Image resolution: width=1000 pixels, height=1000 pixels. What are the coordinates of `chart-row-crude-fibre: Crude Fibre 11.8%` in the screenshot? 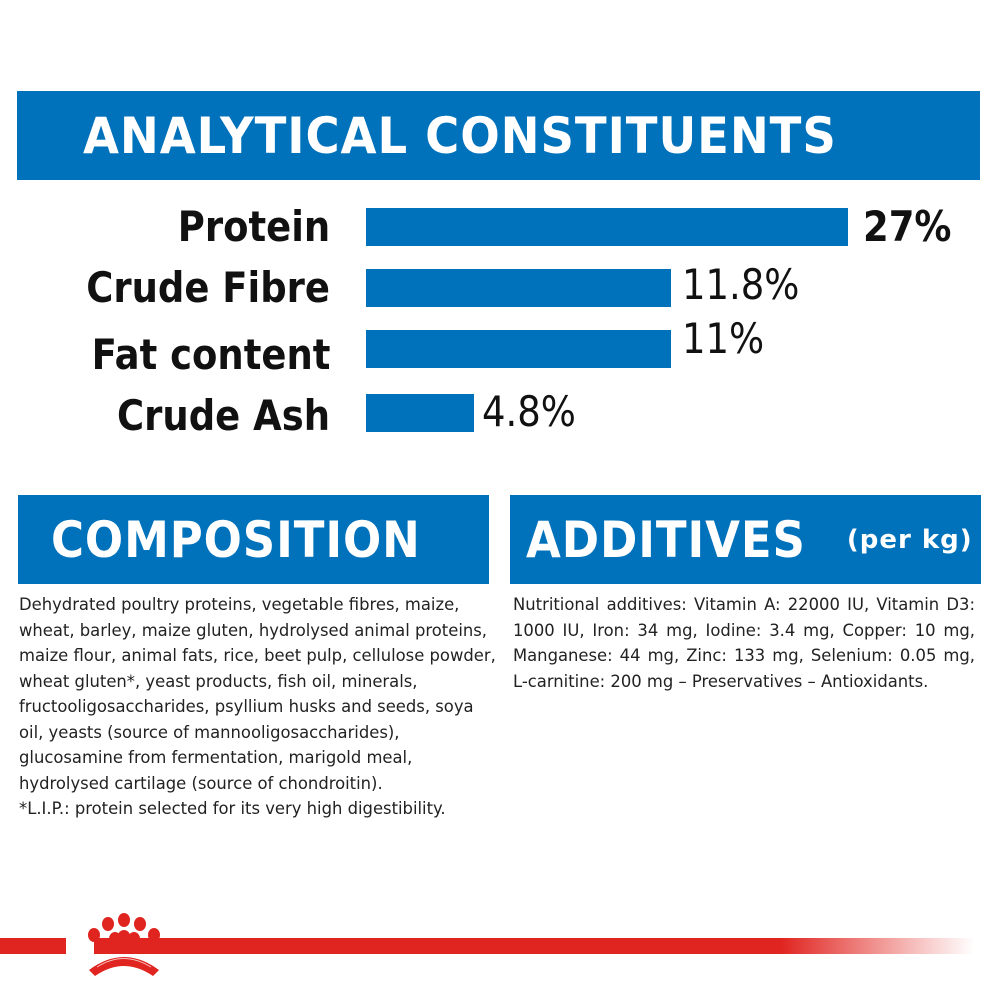 It's located at (500, 288).